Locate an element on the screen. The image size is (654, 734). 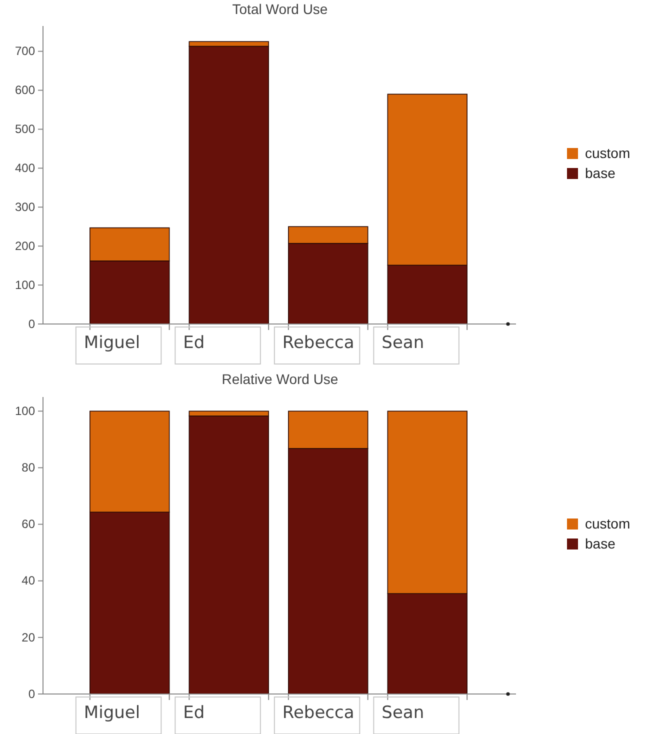
y-tick-label: 40 is located at coordinates (29, 581).